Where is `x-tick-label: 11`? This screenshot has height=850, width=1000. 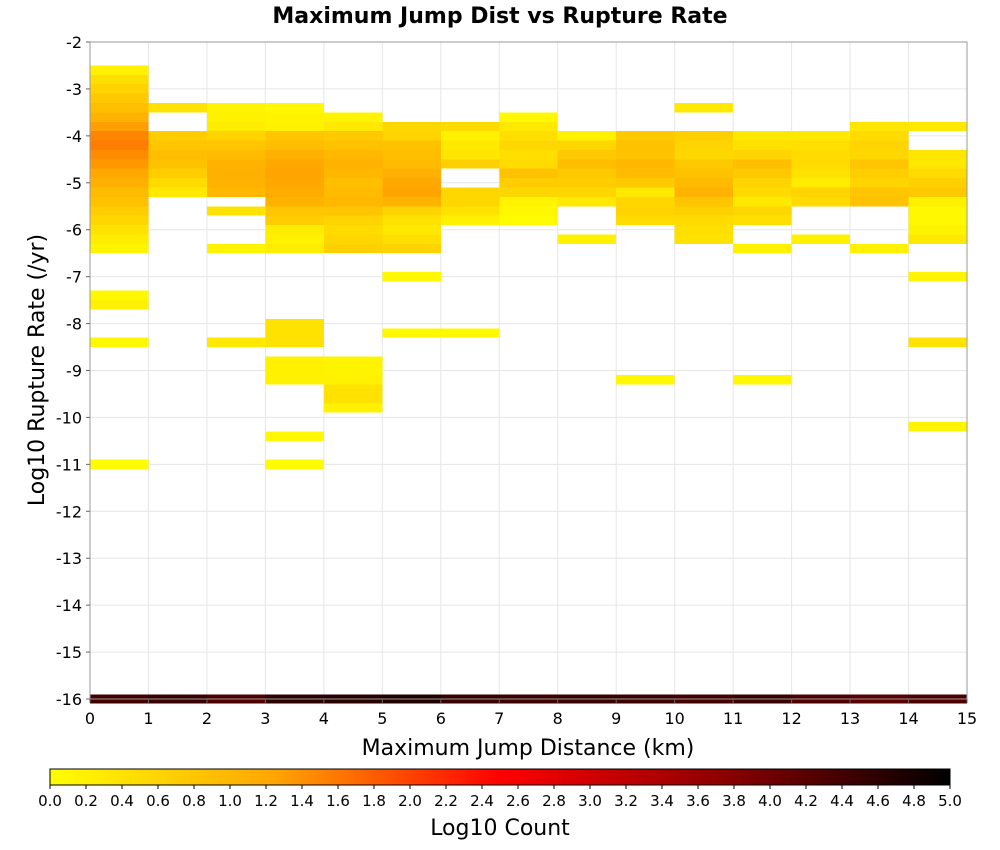 x-tick-label: 11 is located at coordinates (733, 718).